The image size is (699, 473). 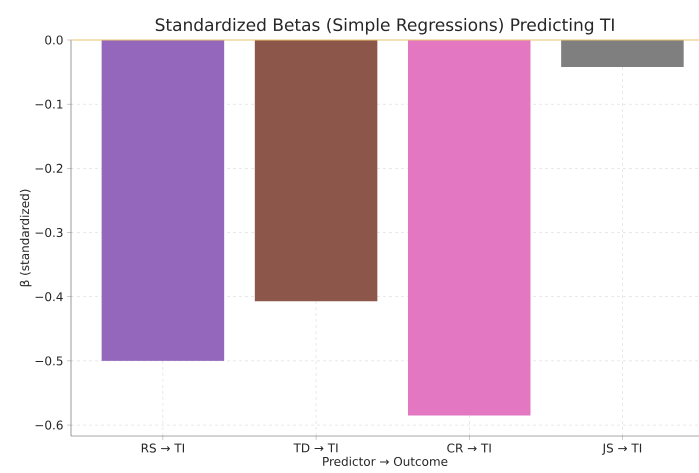 I want to click on x-axis-title: Predictor → Outcome, so click(x=385, y=461).